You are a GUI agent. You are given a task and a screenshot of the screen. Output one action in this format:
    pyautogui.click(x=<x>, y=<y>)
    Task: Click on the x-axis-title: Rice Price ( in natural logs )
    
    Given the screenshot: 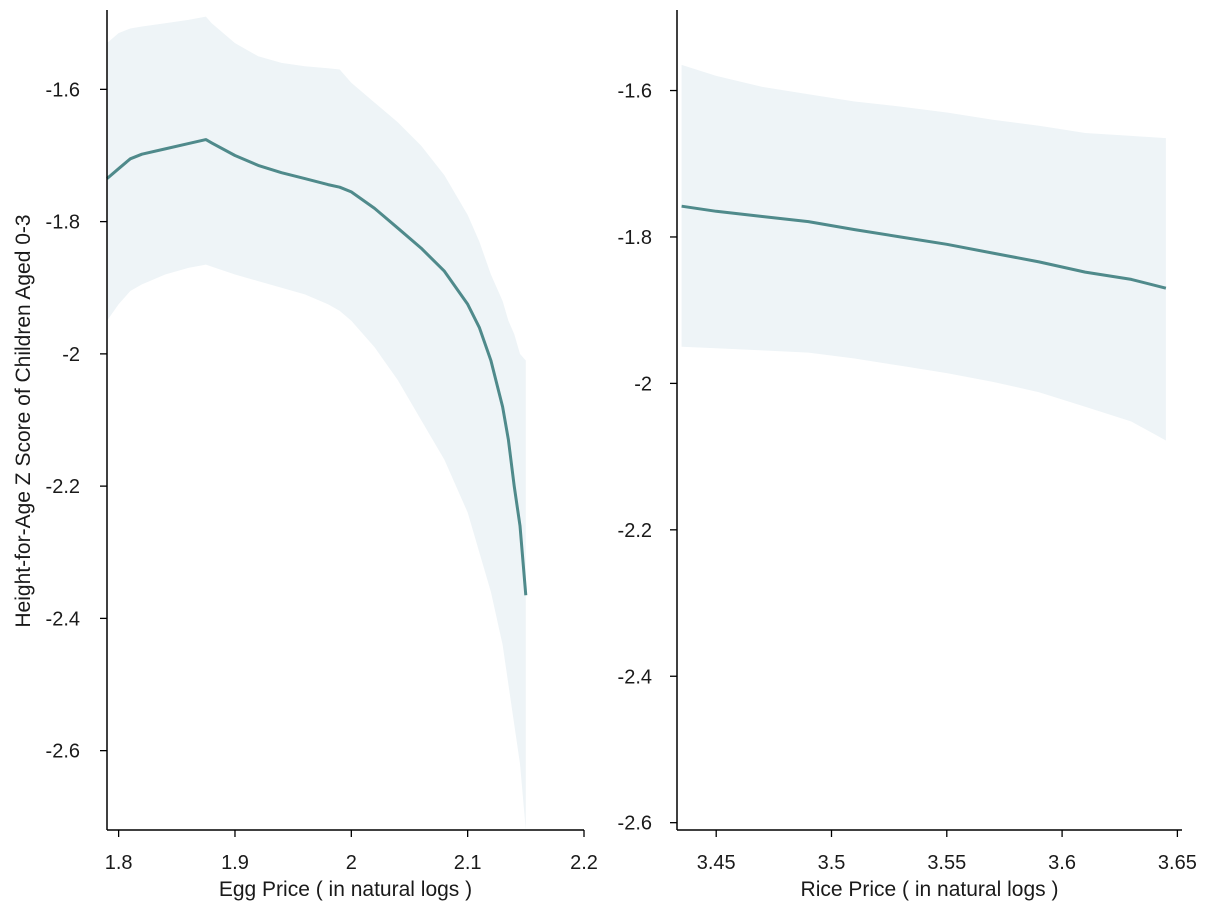 What is the action you would take?
    pyautogui.click(x=930, y=889)
    